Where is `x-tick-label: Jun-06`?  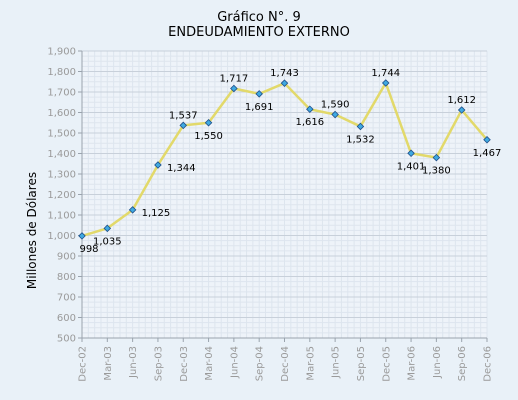 x-tick-label: Jun-06 is located at coordinates (437, 362).